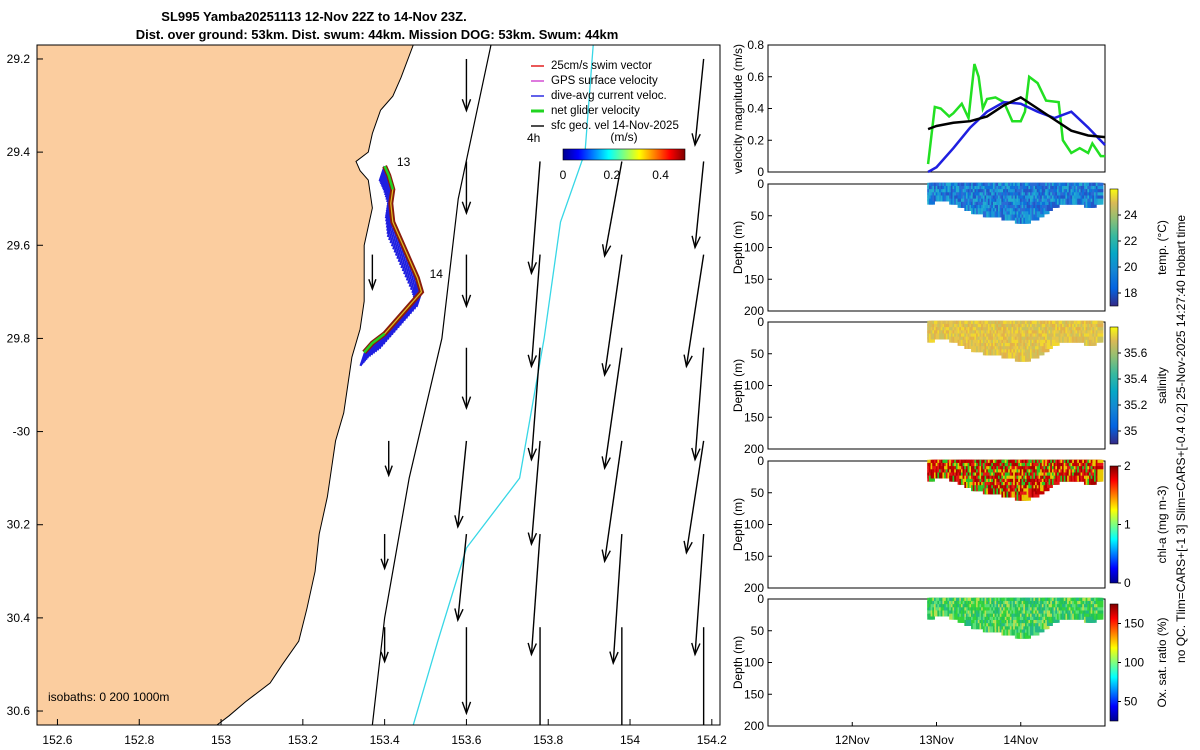 The image size is (1200, 750). Describe the element at coordinates (19, 59) in the screenshot. I see `map-ytick-label: 29.2` at that location.